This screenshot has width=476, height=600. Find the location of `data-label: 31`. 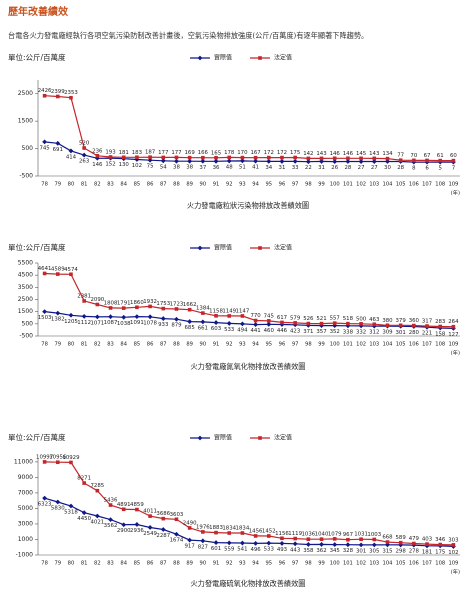

data-label: 31 is located at coordinates (282, 168).